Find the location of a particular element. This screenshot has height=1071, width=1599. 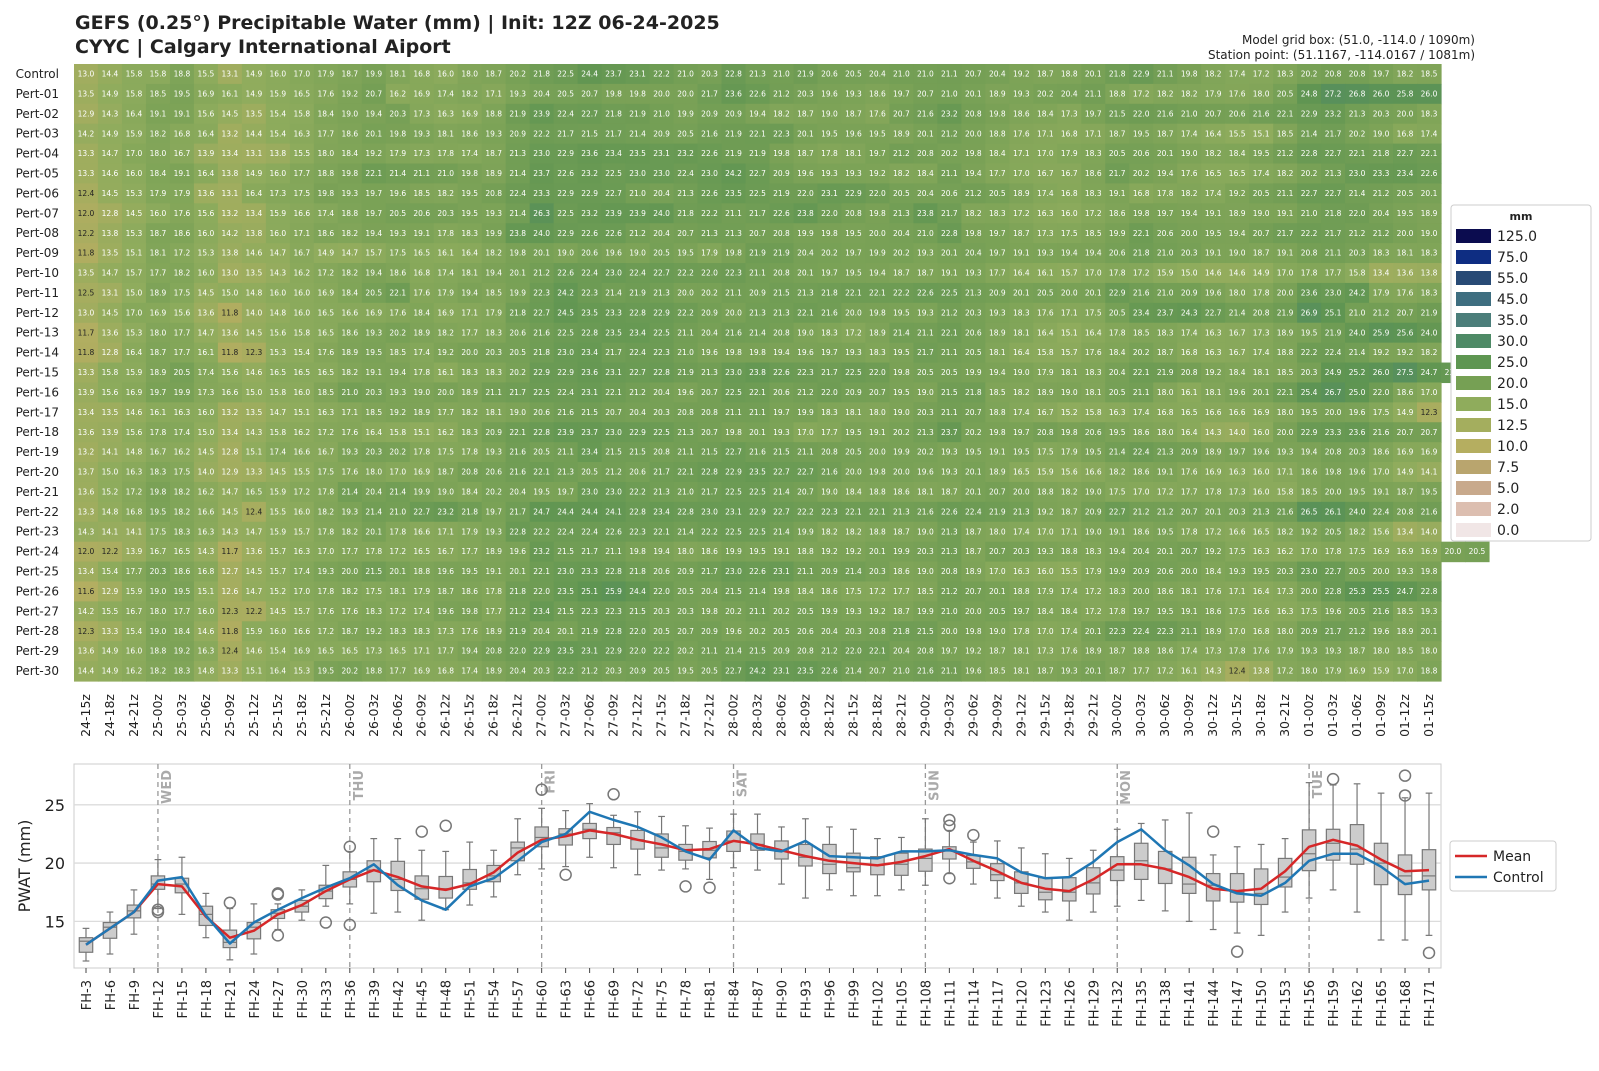

cell-value: 15.5 is located at coordinates (1237, 133).